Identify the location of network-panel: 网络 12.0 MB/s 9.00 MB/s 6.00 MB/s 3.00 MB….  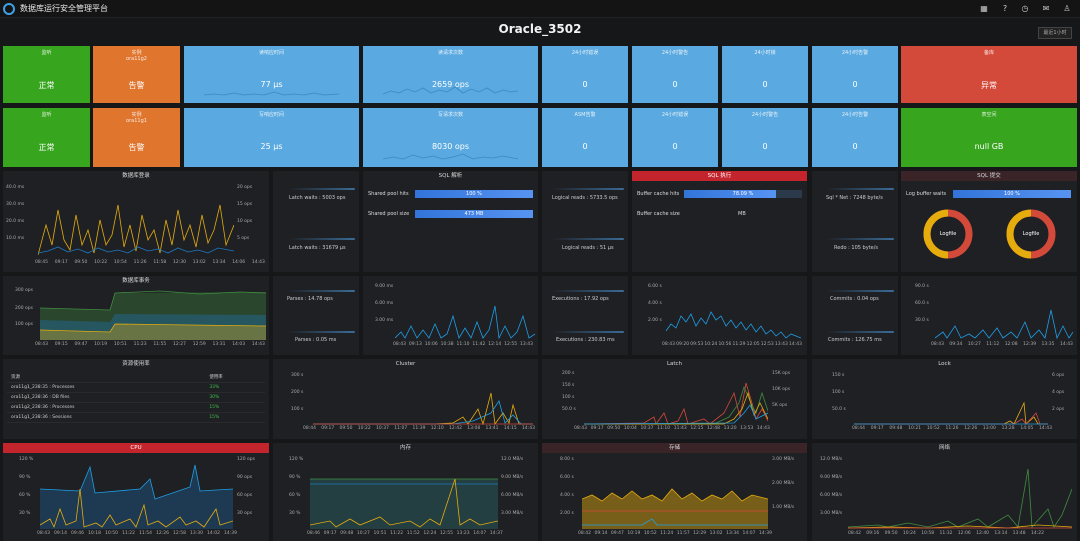
(944, 492).